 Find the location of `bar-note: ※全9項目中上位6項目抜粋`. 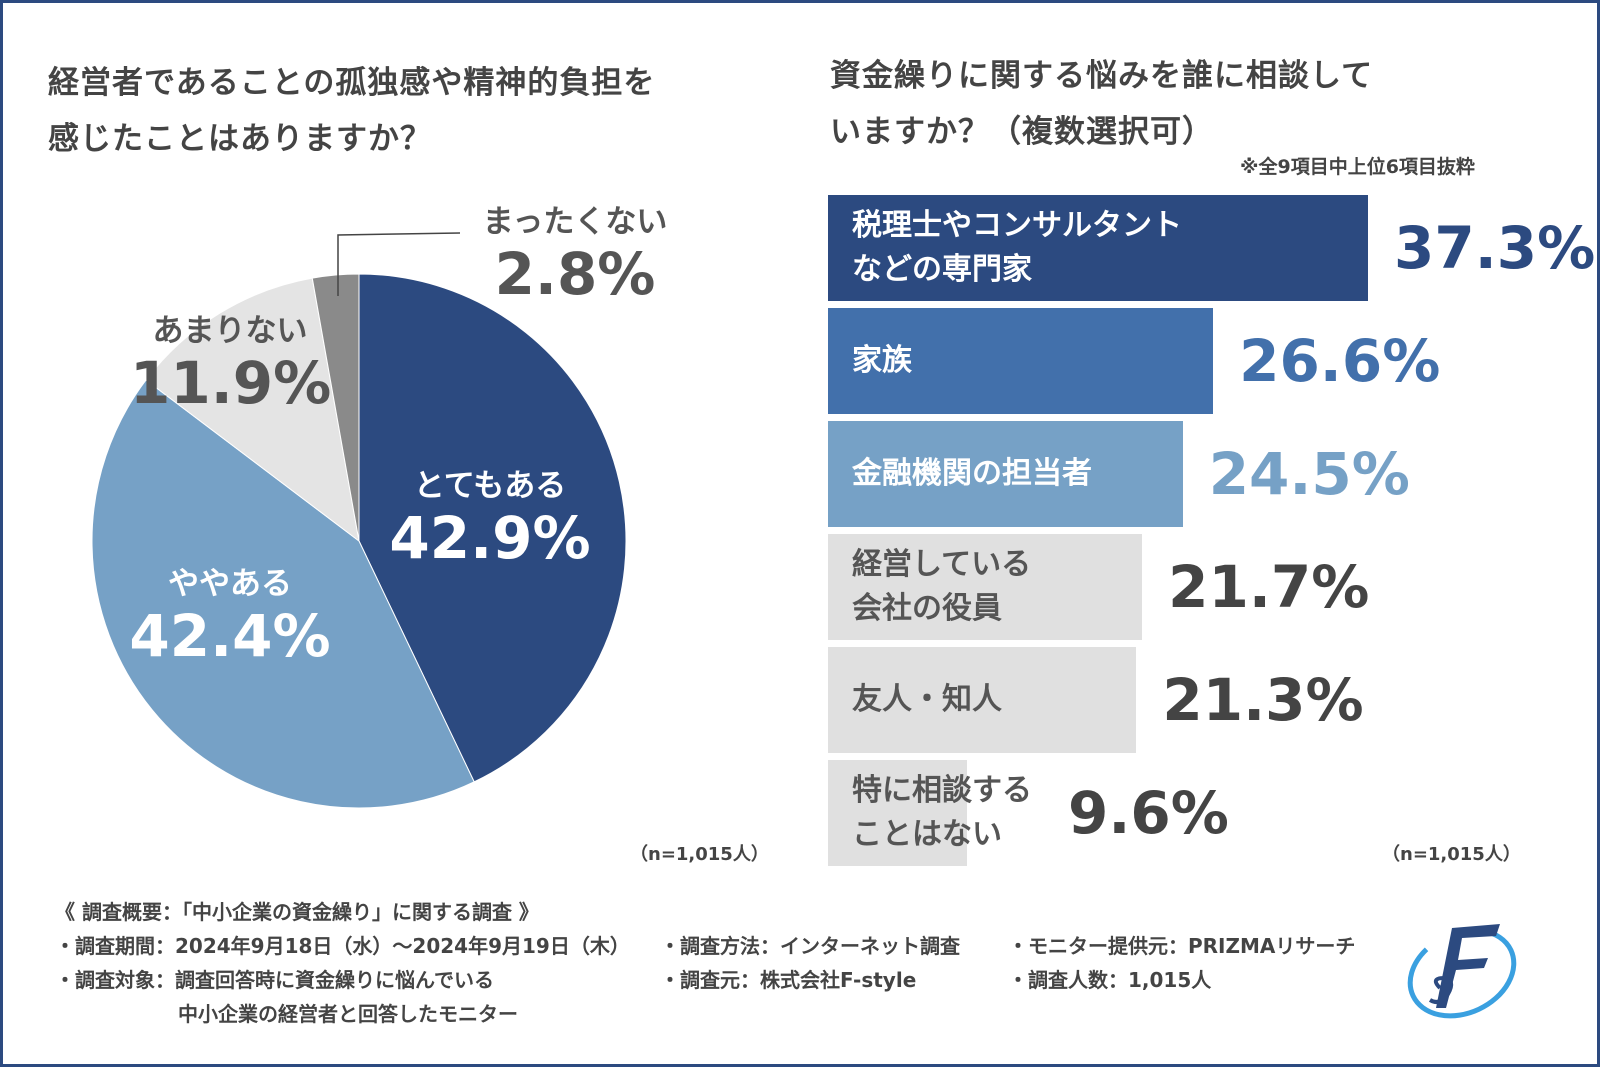

bar-note: ※全9項目中上位6項目抜粋 is located at coordinates (1357, 167).